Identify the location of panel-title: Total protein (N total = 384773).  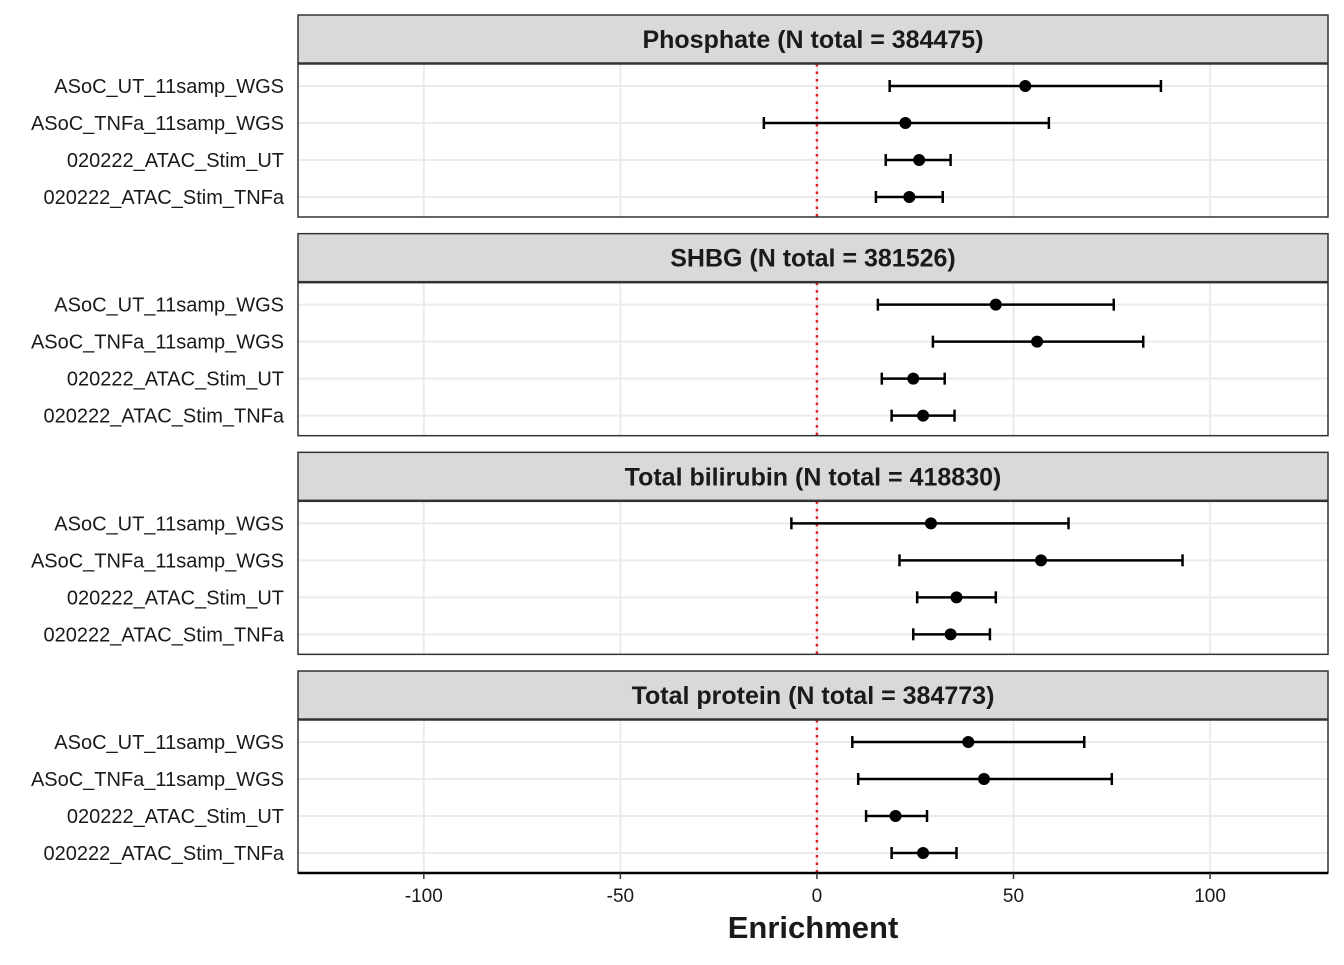
(813, 696).